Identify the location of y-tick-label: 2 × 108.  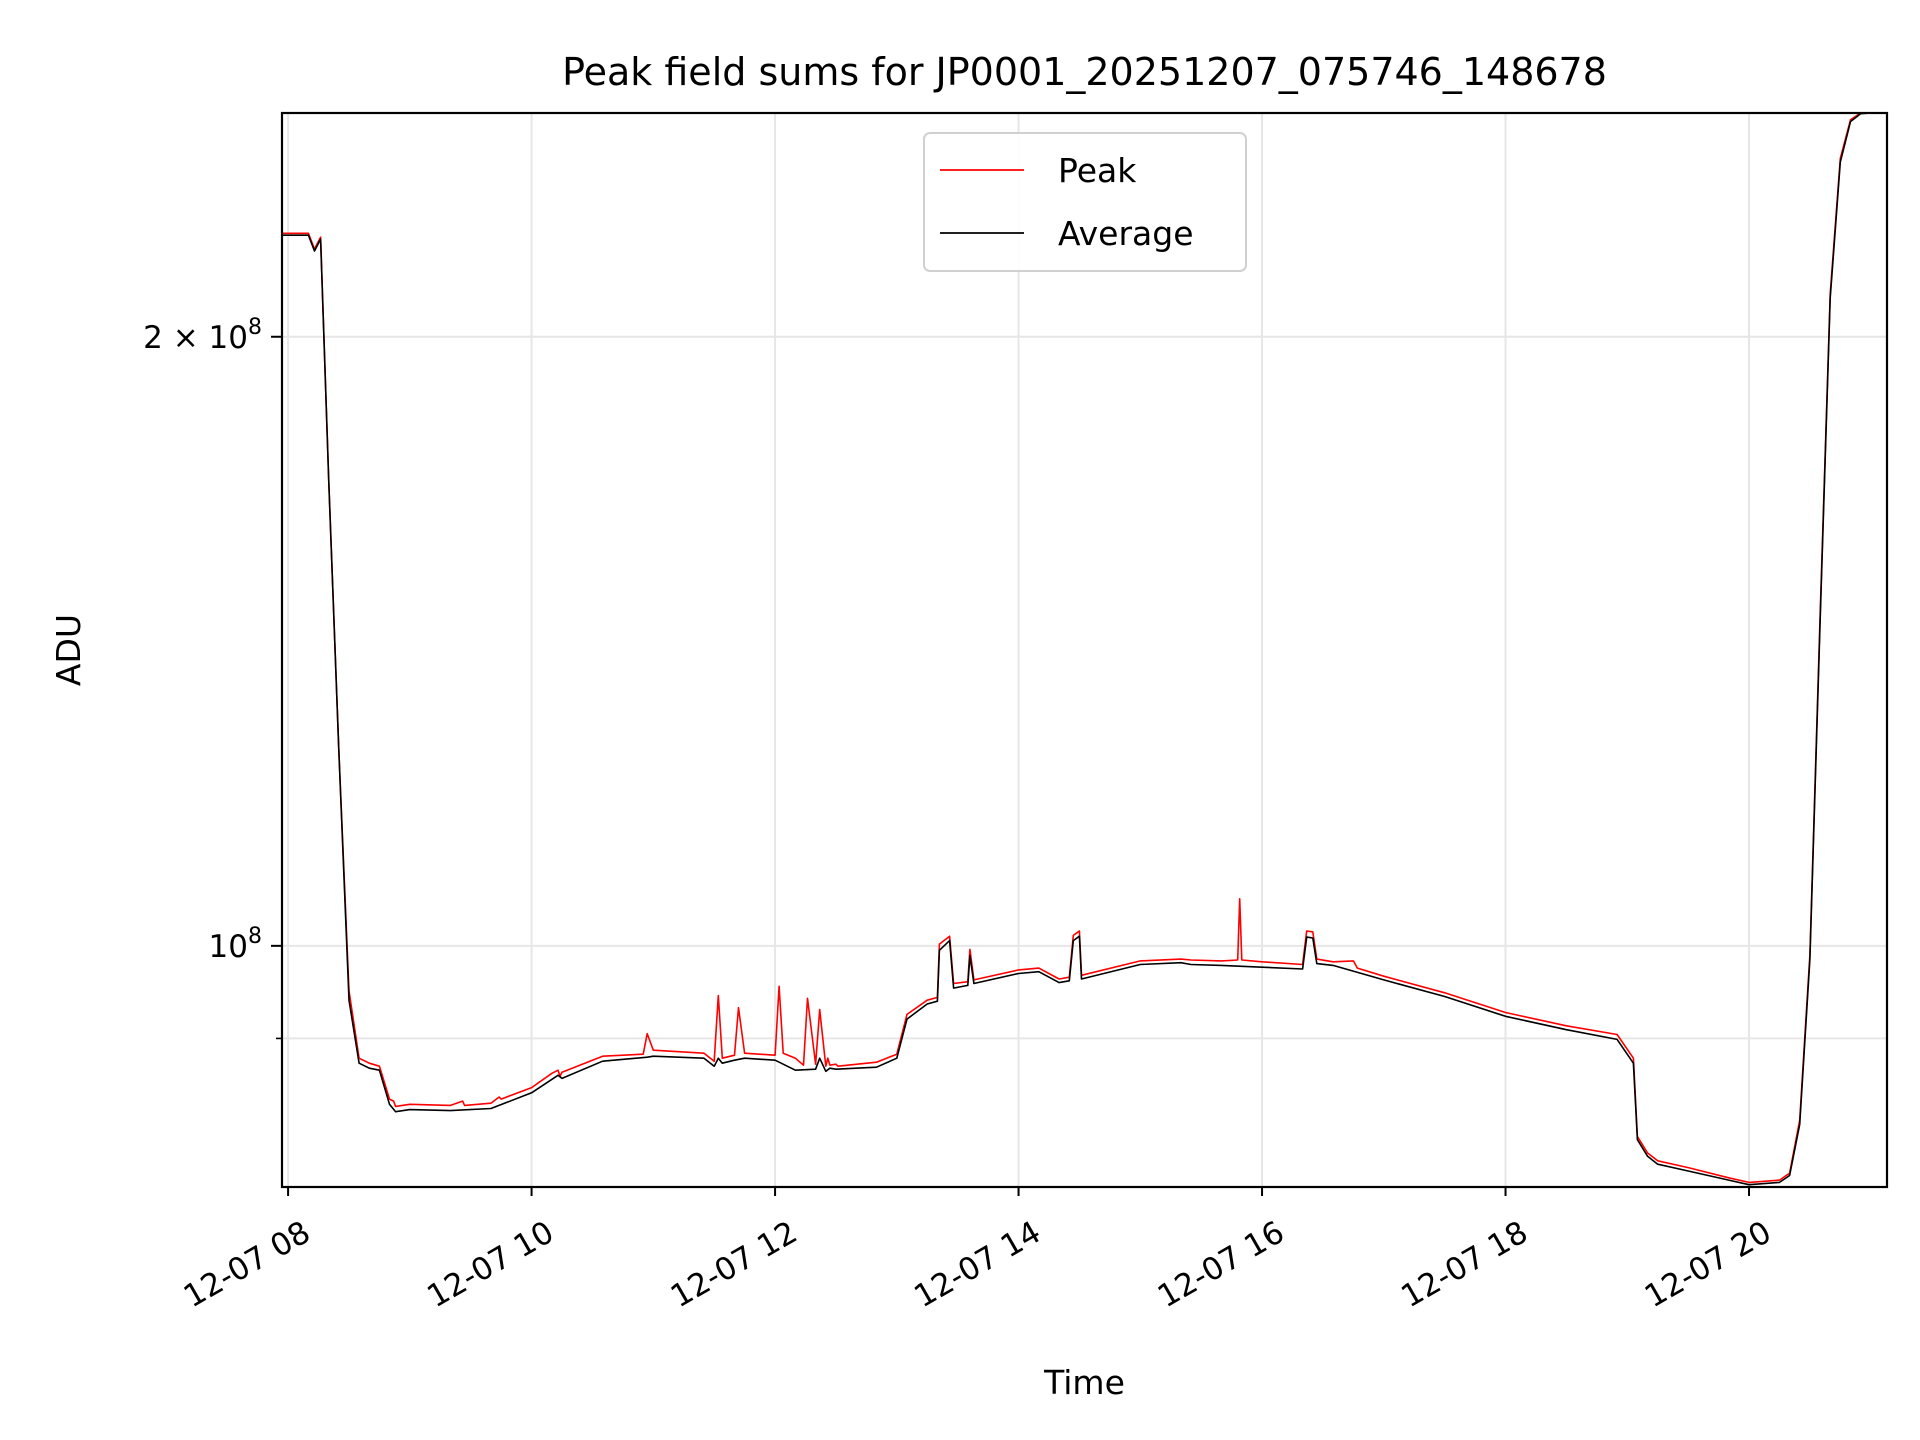
(202, 335).